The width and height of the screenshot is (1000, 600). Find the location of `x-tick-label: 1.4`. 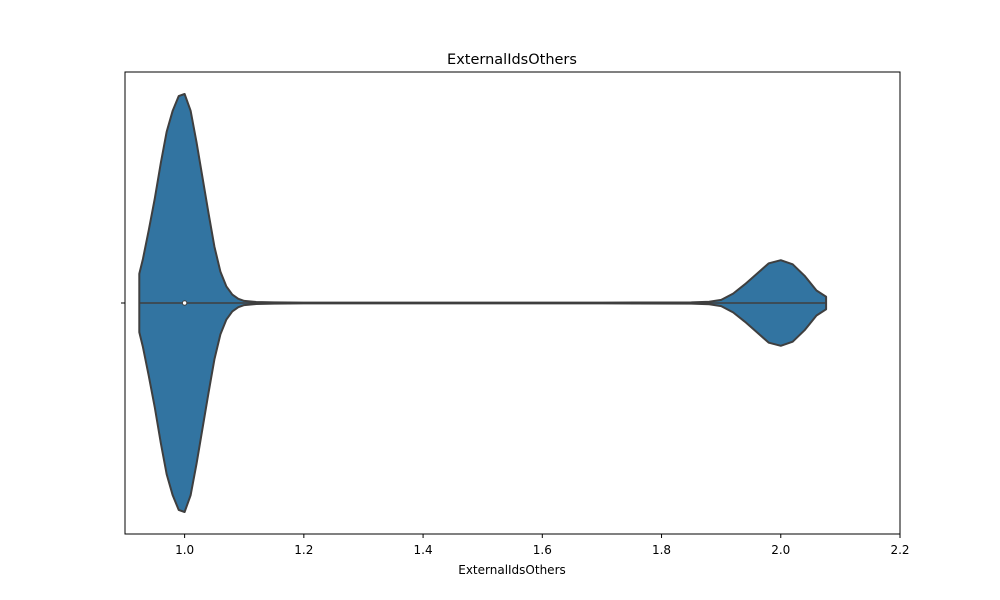

x-tick-label: 1.4 is located at coordinates (423, 550).